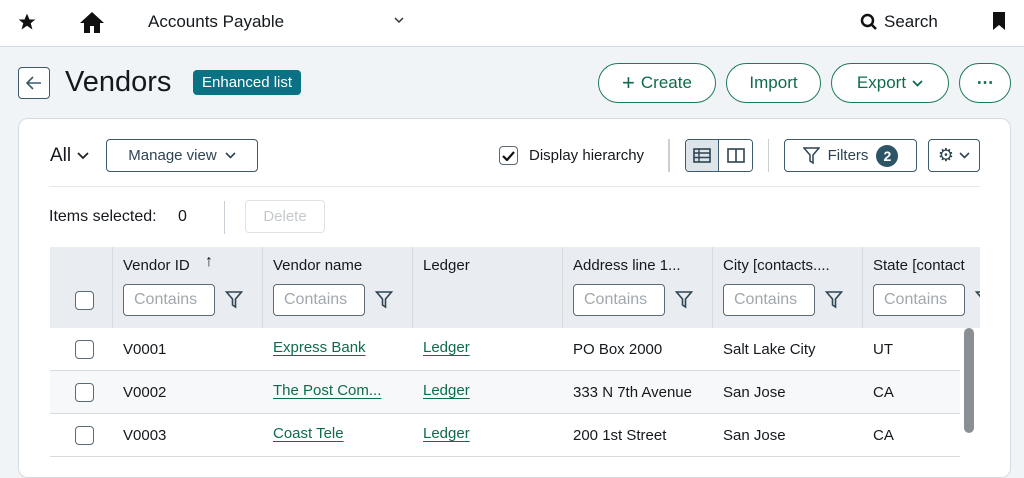 This screenshot has width=1024, height=478. I want to click on enhanced-list-badge: Enhanced list, so click(247, 82).